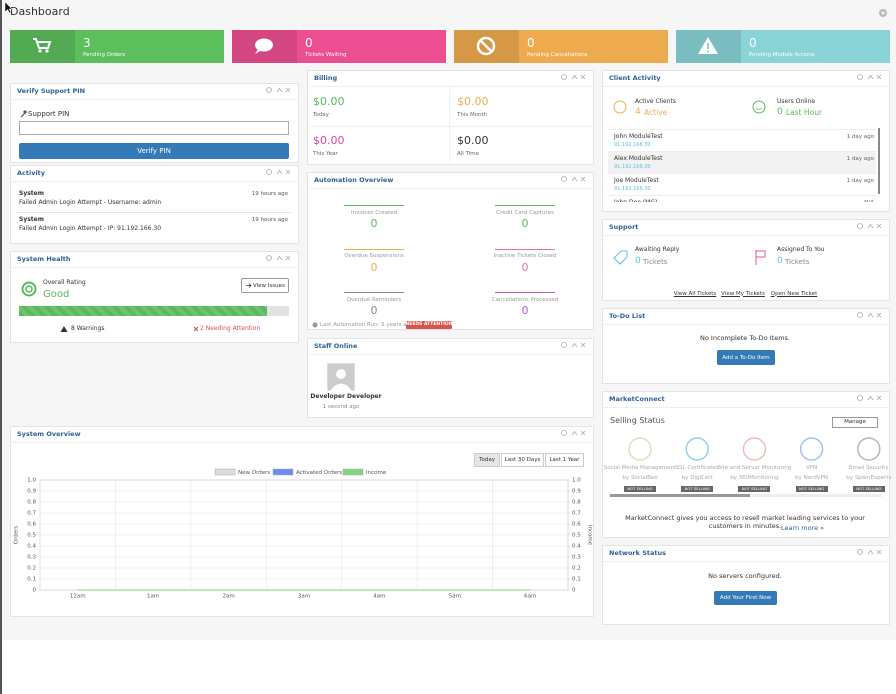 This screenshot has height=694, width=896. I want to click on client-stat-label: Active Clients, so click(655, 102).